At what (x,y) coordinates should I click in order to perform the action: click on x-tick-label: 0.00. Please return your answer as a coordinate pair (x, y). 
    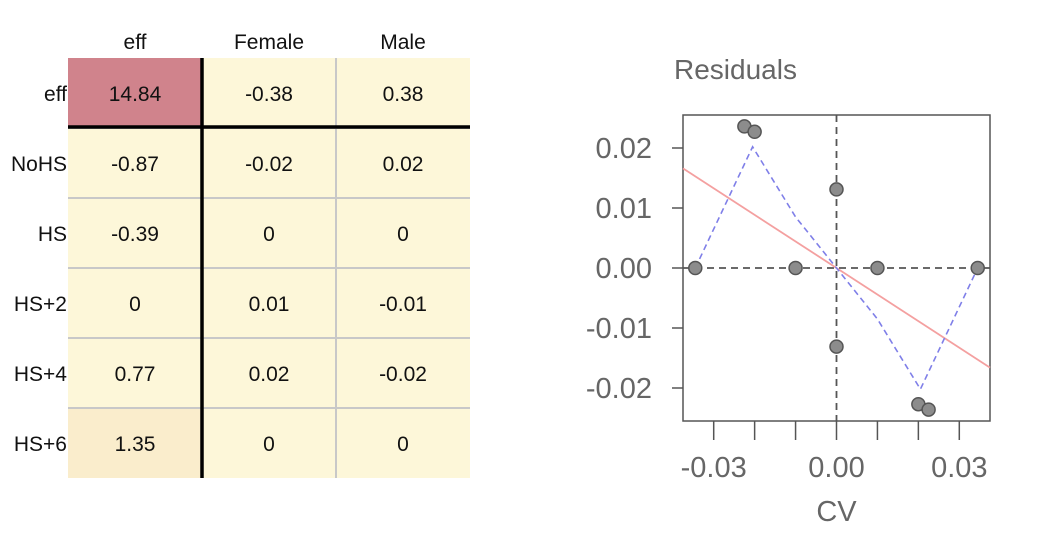
    Looking at the image, I should click on (836, 468).